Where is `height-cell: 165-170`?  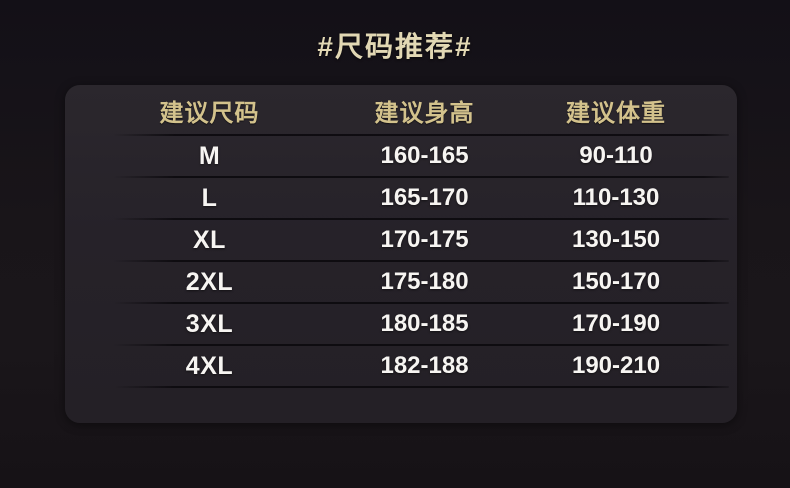
height-cell: 165-170 is located at coordinates (424, 197).